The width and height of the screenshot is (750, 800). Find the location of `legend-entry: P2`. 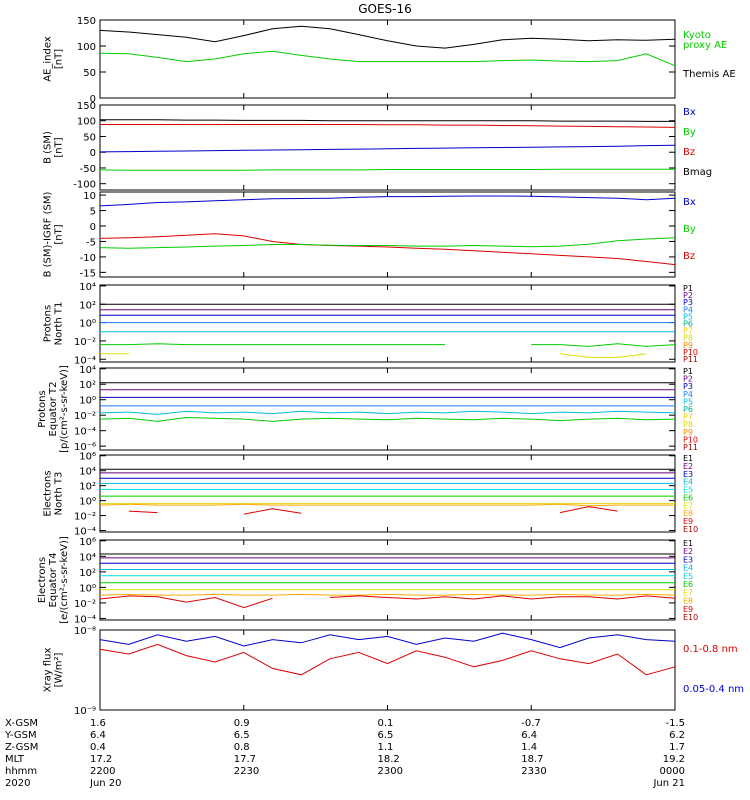

legend-entry: P2 is located at coordinates (688, 379).